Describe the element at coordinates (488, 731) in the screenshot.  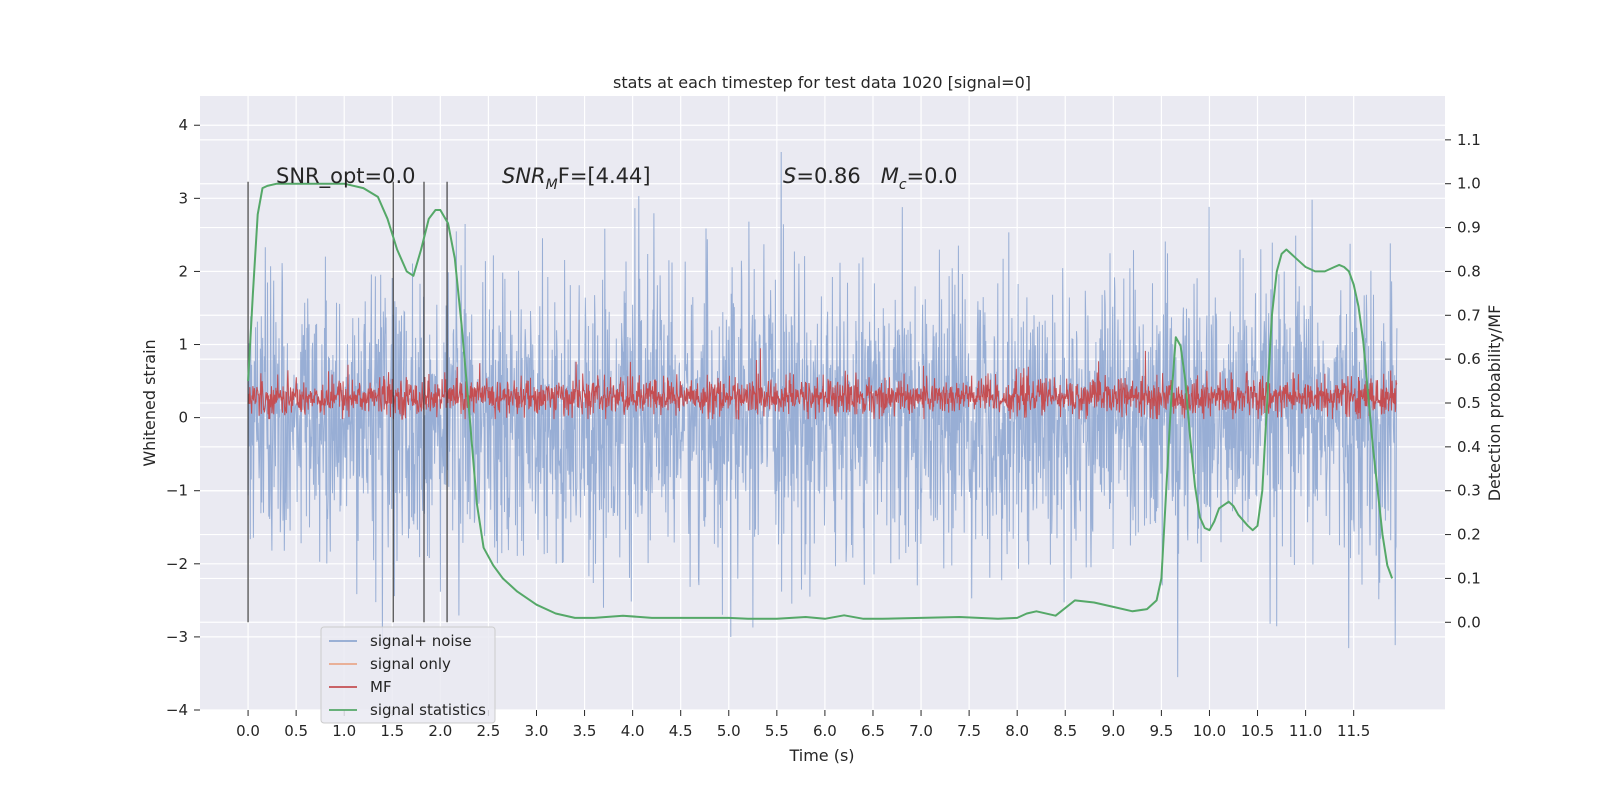
I see `x-tick-label-5: 2.5` at that location.